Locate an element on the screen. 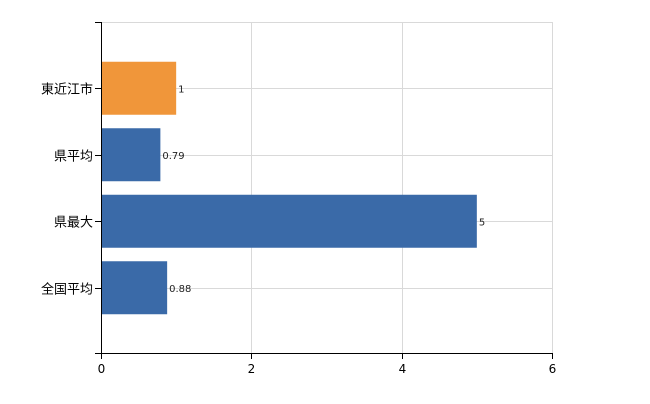 The image size is (650, 404). category-label-1: 県平均 is located at coordinates (73, 157).